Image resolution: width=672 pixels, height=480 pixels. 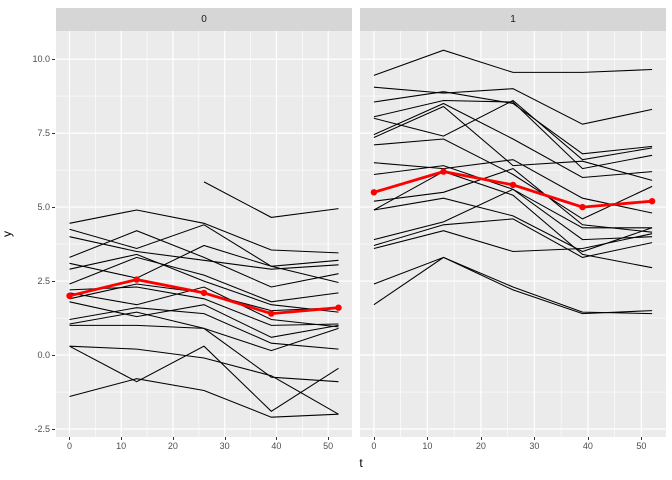 What do you see at coordinates (7, 234) in the screenshot?
I see `y-axis-title: y` at bounding box center [7, 234].